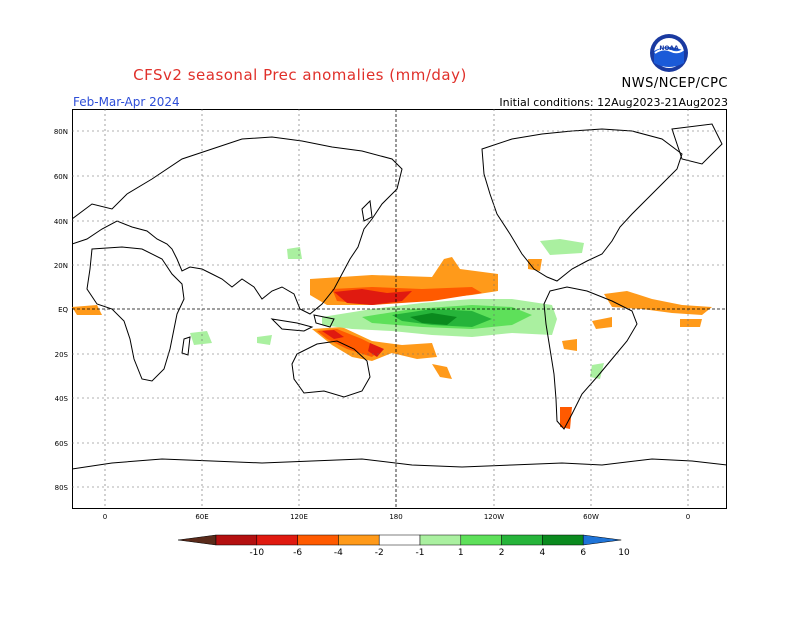 The width and height of the screenshot is (800, 618). Describe the element at coordinates (591, 517) in the screenshot. I see `lon-label: 60W` at that location.